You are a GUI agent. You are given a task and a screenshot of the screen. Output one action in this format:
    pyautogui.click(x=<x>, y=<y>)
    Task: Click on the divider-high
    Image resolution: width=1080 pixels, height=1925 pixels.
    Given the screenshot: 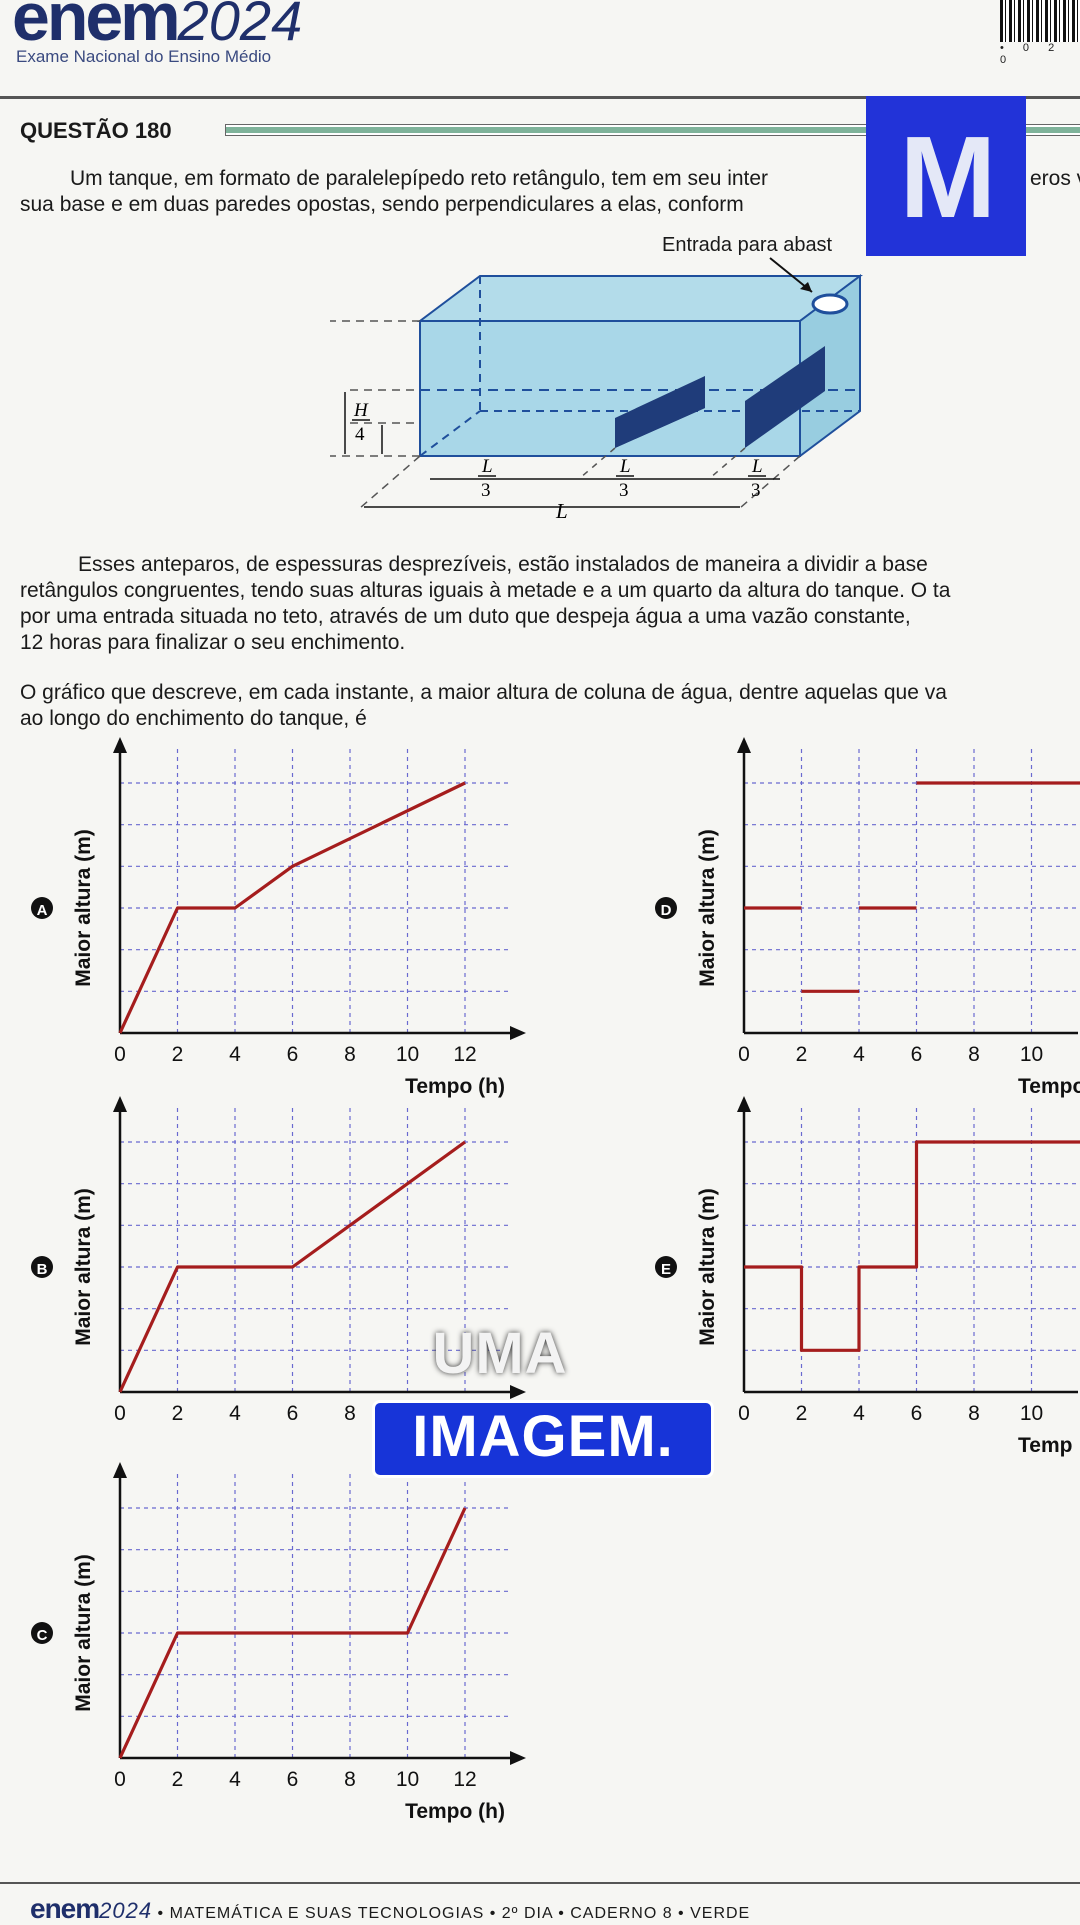 What is the action you would take?
    pyautogui.click(x=785, y=397)
    